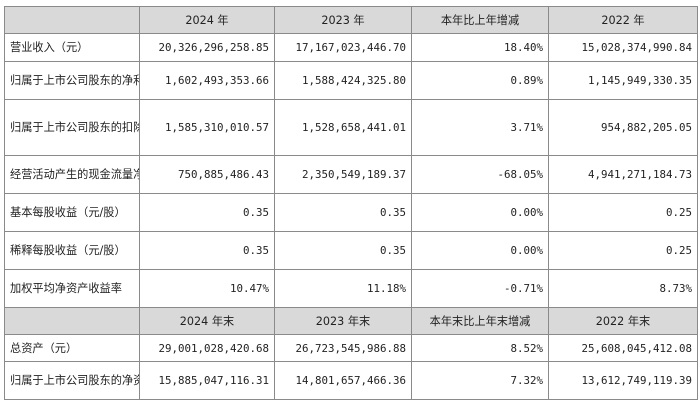 Image resolution: width=700 pixels, height=408 pixels. I want to click on cell-value: 29,001,028,420.68, so click(207, 348).